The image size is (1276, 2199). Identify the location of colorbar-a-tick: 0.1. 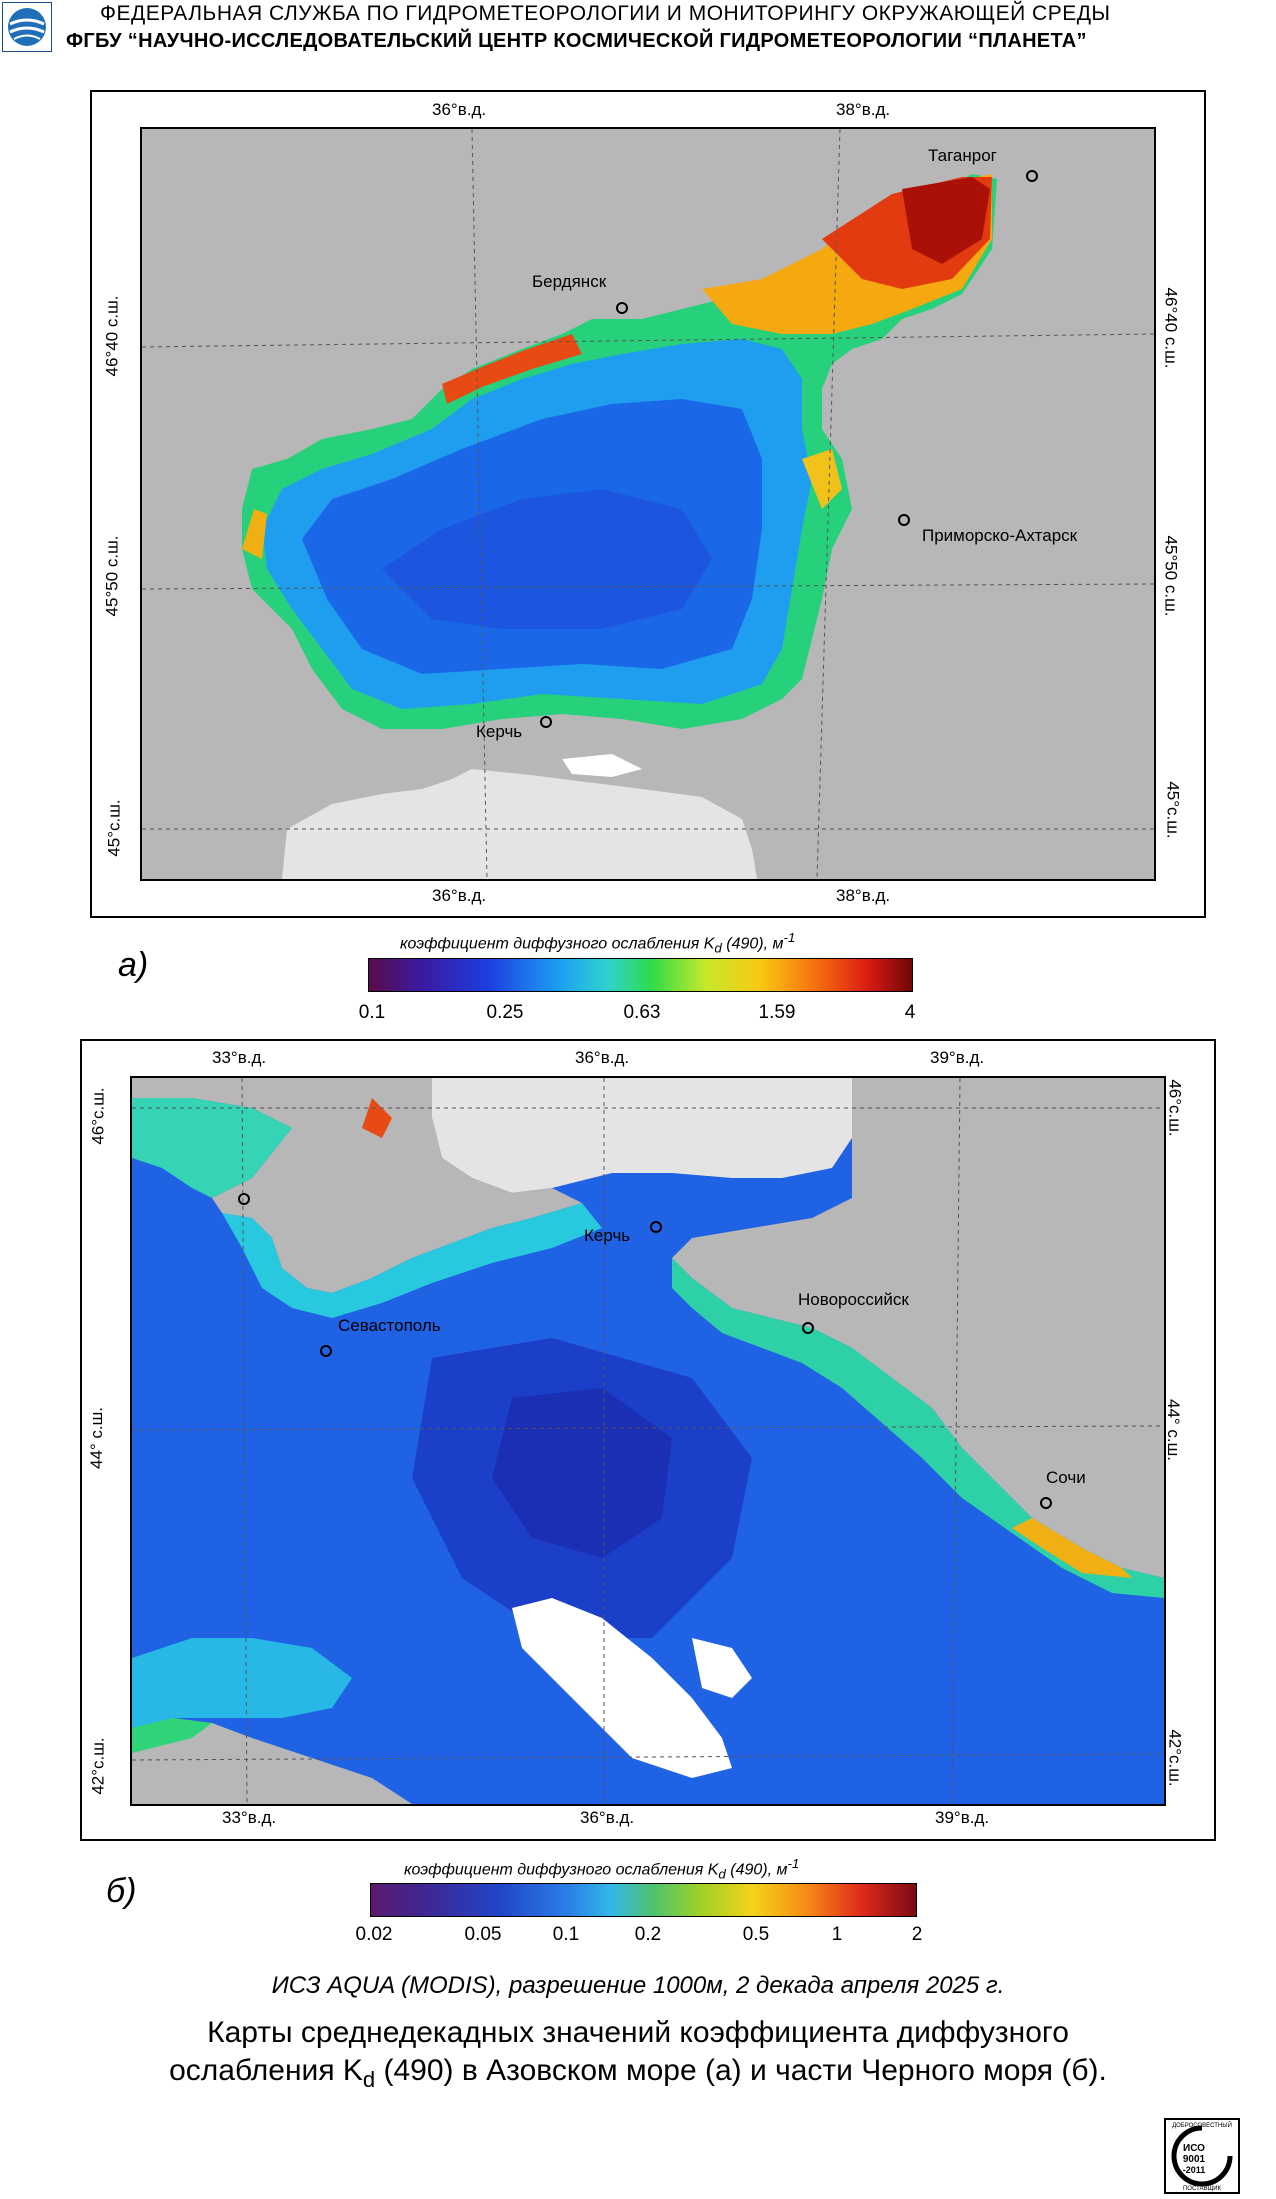
(372, 1012).